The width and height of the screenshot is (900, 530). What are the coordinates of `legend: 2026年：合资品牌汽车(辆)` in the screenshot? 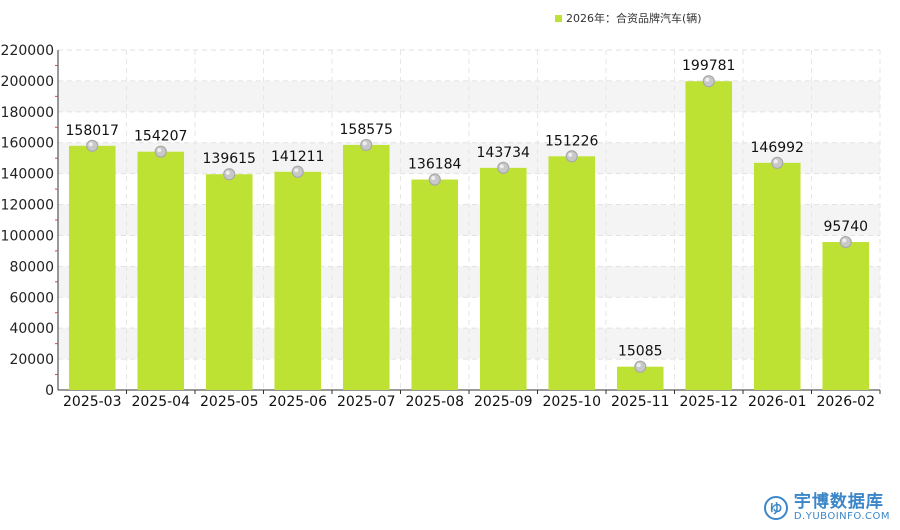 It's located at (628, 18).